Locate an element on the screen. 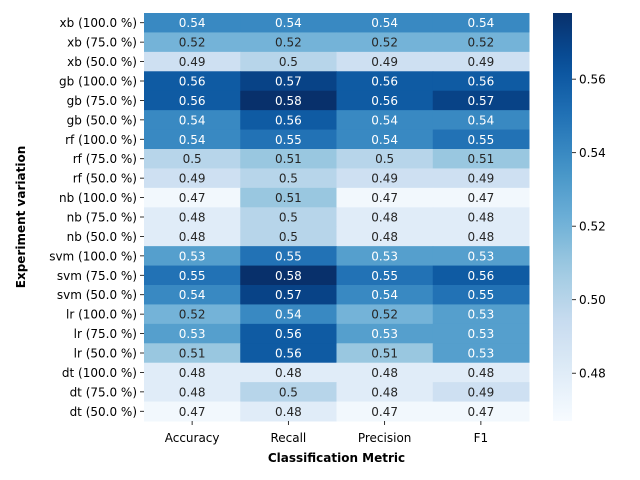 The width and height of the screenshot is (640, 480). y-axis-title: Experiment variation is located at coordinates (21, 217).